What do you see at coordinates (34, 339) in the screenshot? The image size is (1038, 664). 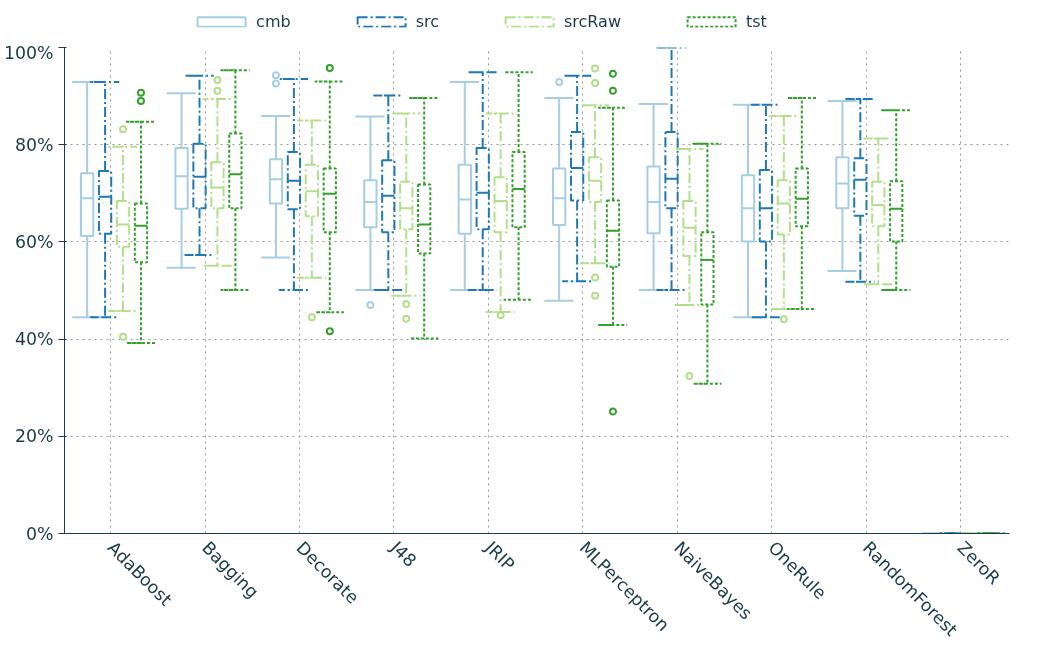 I see `y-tick-label: 40%` at bounding box center [34, 339].